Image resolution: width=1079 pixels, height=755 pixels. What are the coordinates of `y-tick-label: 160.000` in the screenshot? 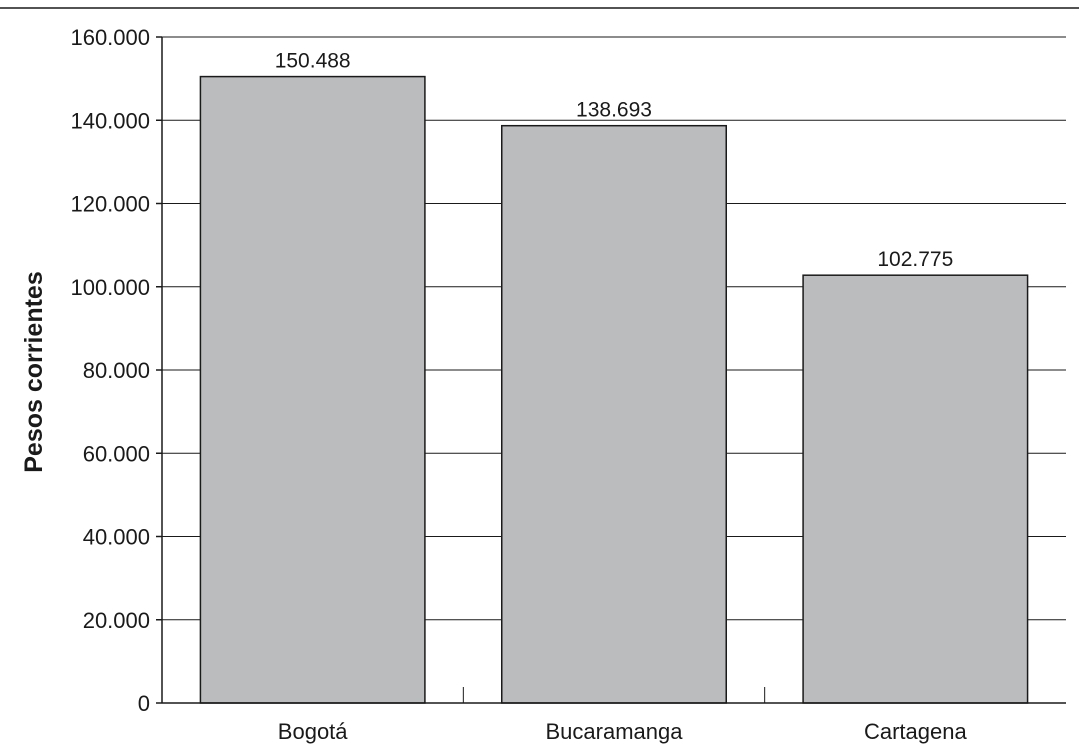 It's located at (110, 37).